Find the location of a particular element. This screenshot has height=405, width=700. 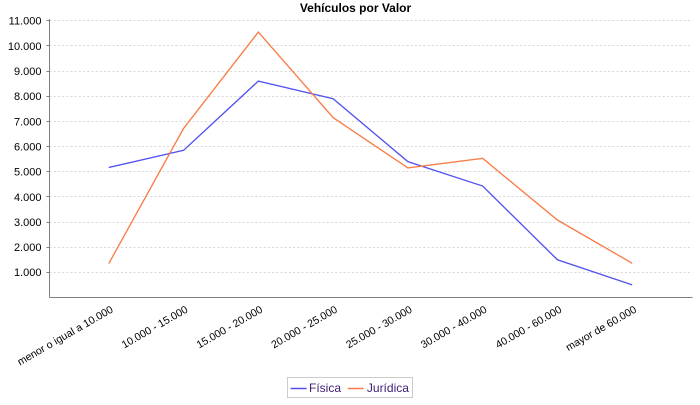

svg-text: 10.000 is located at coordinates (25, 47).